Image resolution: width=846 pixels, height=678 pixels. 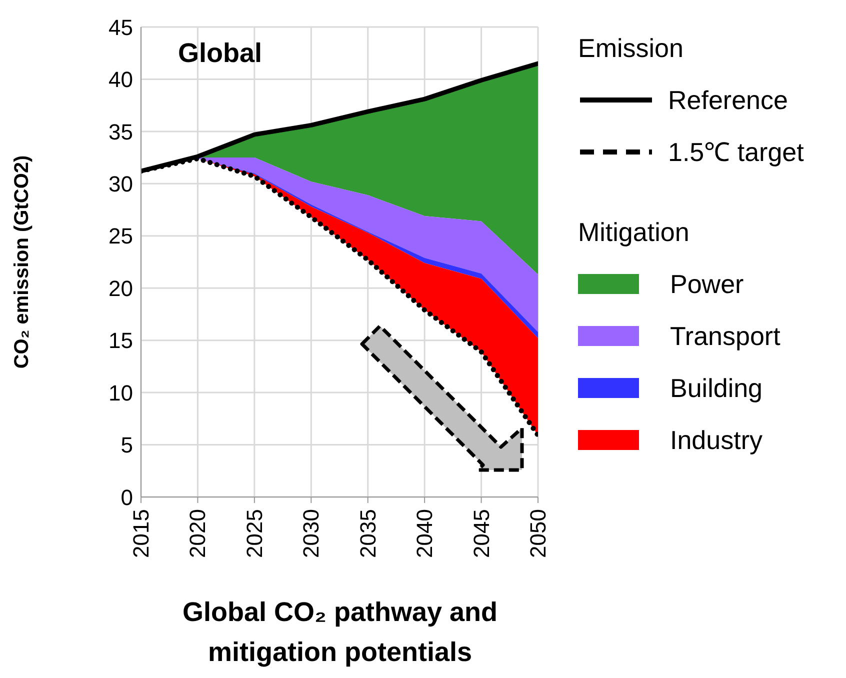 What do you see at coordinates (311, 533) in the screenshot?
I see `x-tick-label: 2030` at bounding box center [311, 533].